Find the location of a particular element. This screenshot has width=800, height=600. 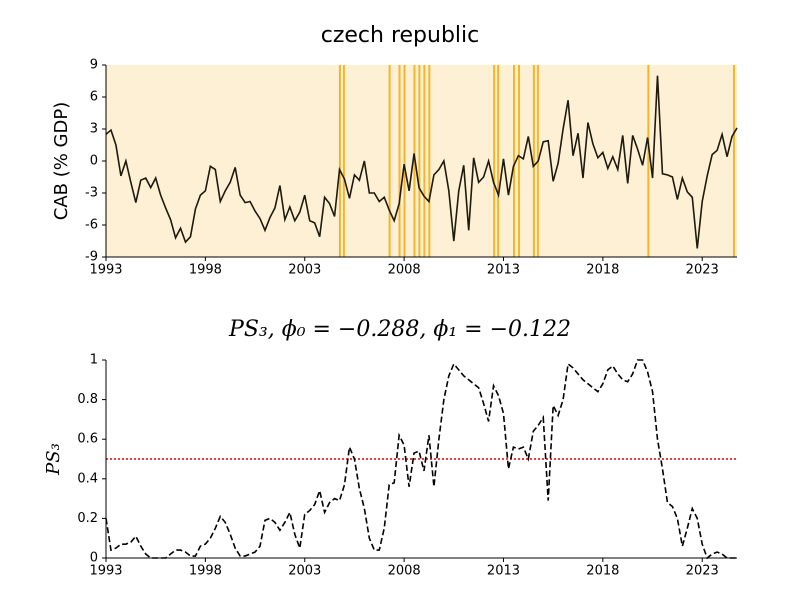

y-tick-label: 6 is located at coordinates (94, 97).